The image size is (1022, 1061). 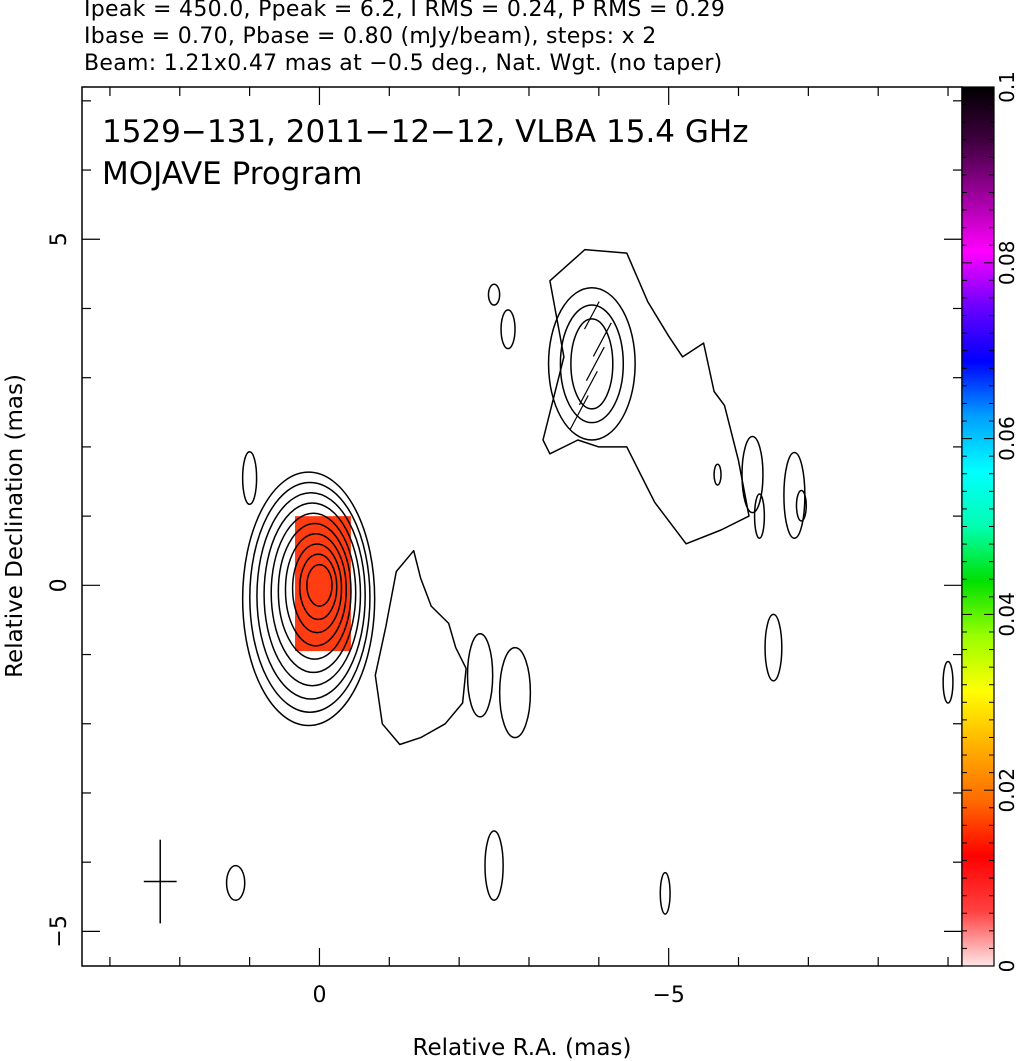 What do you see at coordinates (1007, 966) in the screenshot?
I see `colorbar-tick-label: 0` at bounding box center [1007, 966].